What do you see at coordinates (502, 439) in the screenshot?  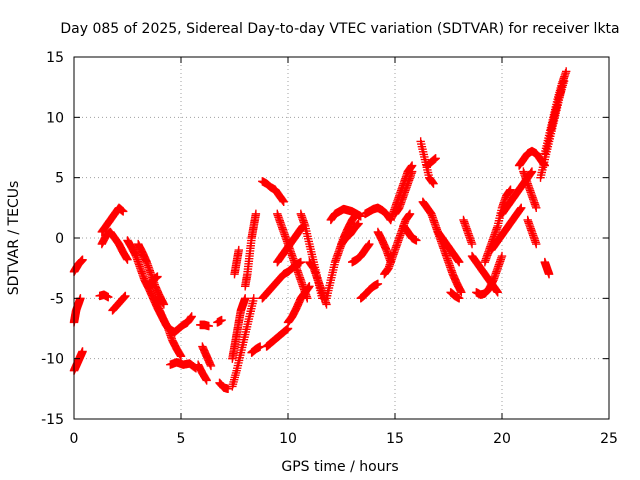 I see `x-tick-label: 20` at bounding box center [502, 439].